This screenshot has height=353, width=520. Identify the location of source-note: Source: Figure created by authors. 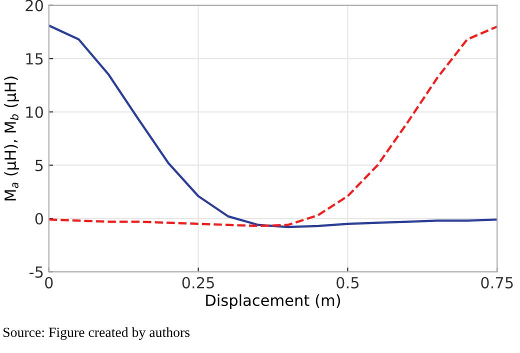
(97, 333).